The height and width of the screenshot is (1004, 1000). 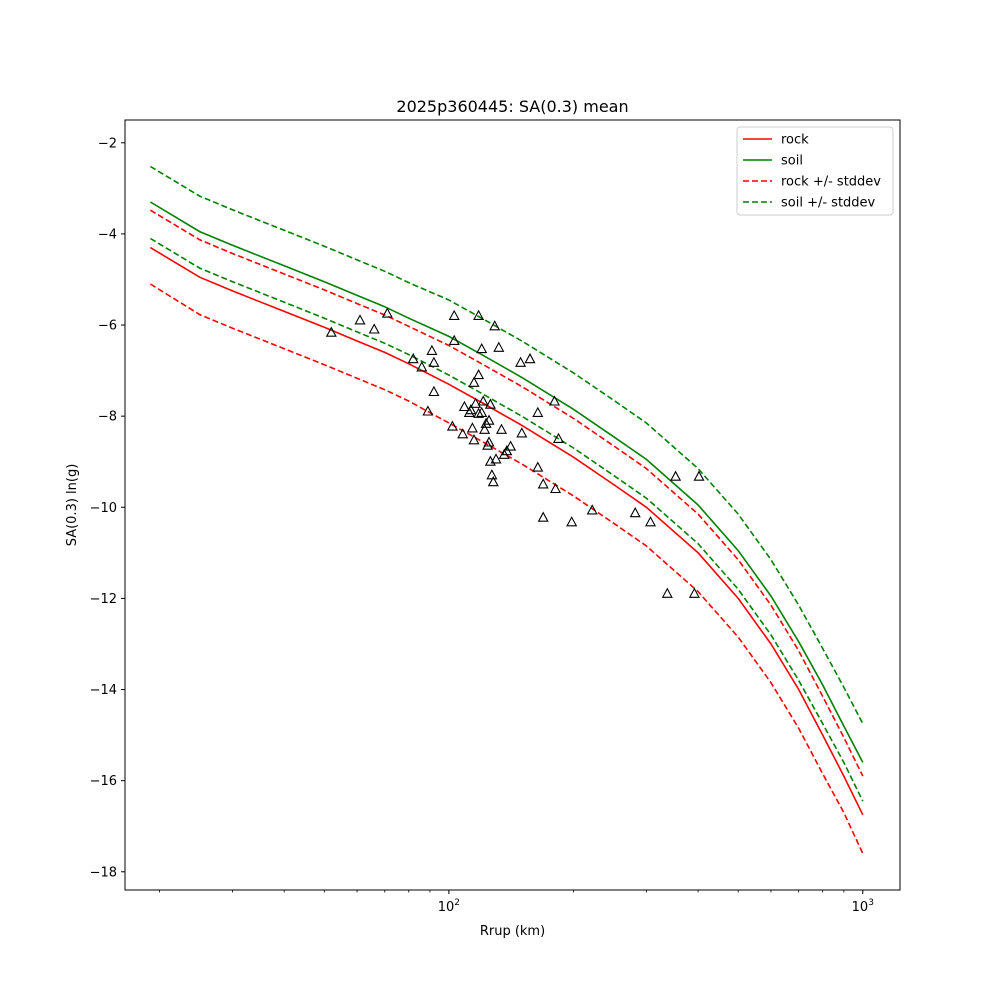 I want to click on chart-title: 2025p360445: SA(0.3) mean, so click(x=512, y=106).